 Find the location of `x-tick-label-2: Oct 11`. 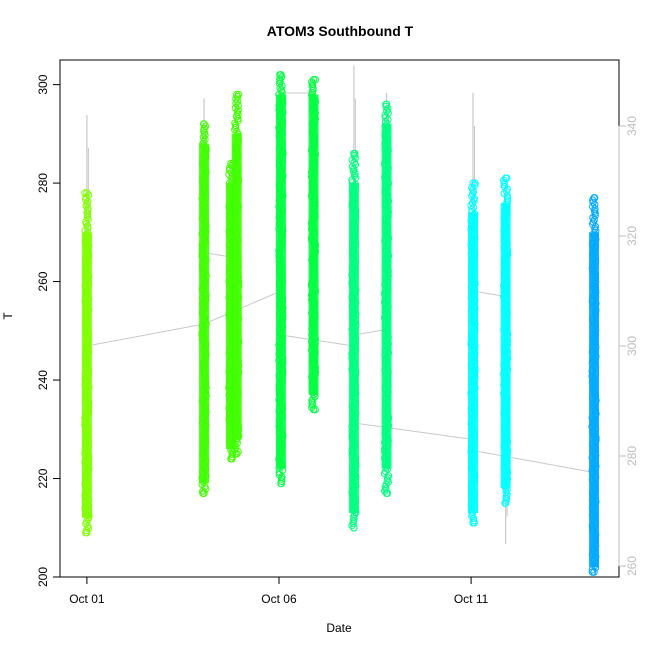

x-tick-label-2: Oct 11 is located at coordinates (471, 599).